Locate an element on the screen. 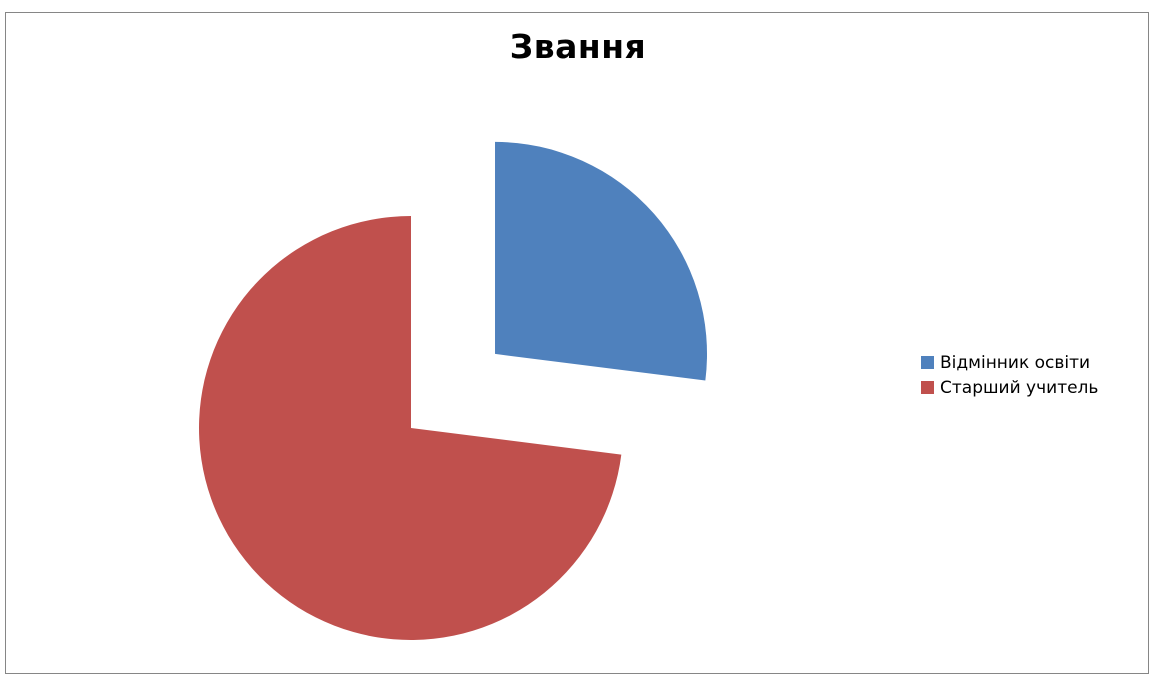 This screenshot has height=677, width=1152. legend: Відмінник освіти Старший учитель is located at coordinates (1009, 375).